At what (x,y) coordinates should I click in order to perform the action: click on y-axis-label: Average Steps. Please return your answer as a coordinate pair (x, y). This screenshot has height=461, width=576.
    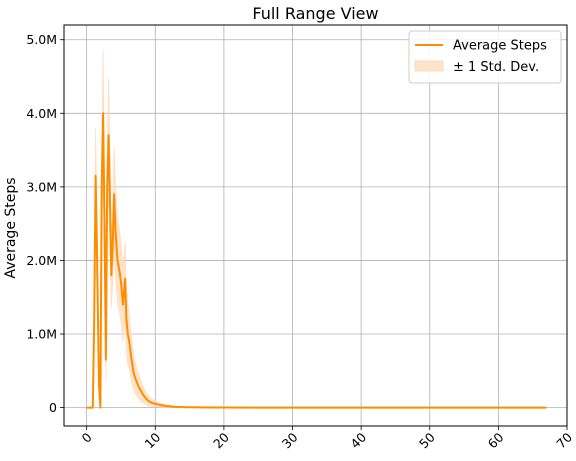
    Looking at the image, I should click on (11, 227).